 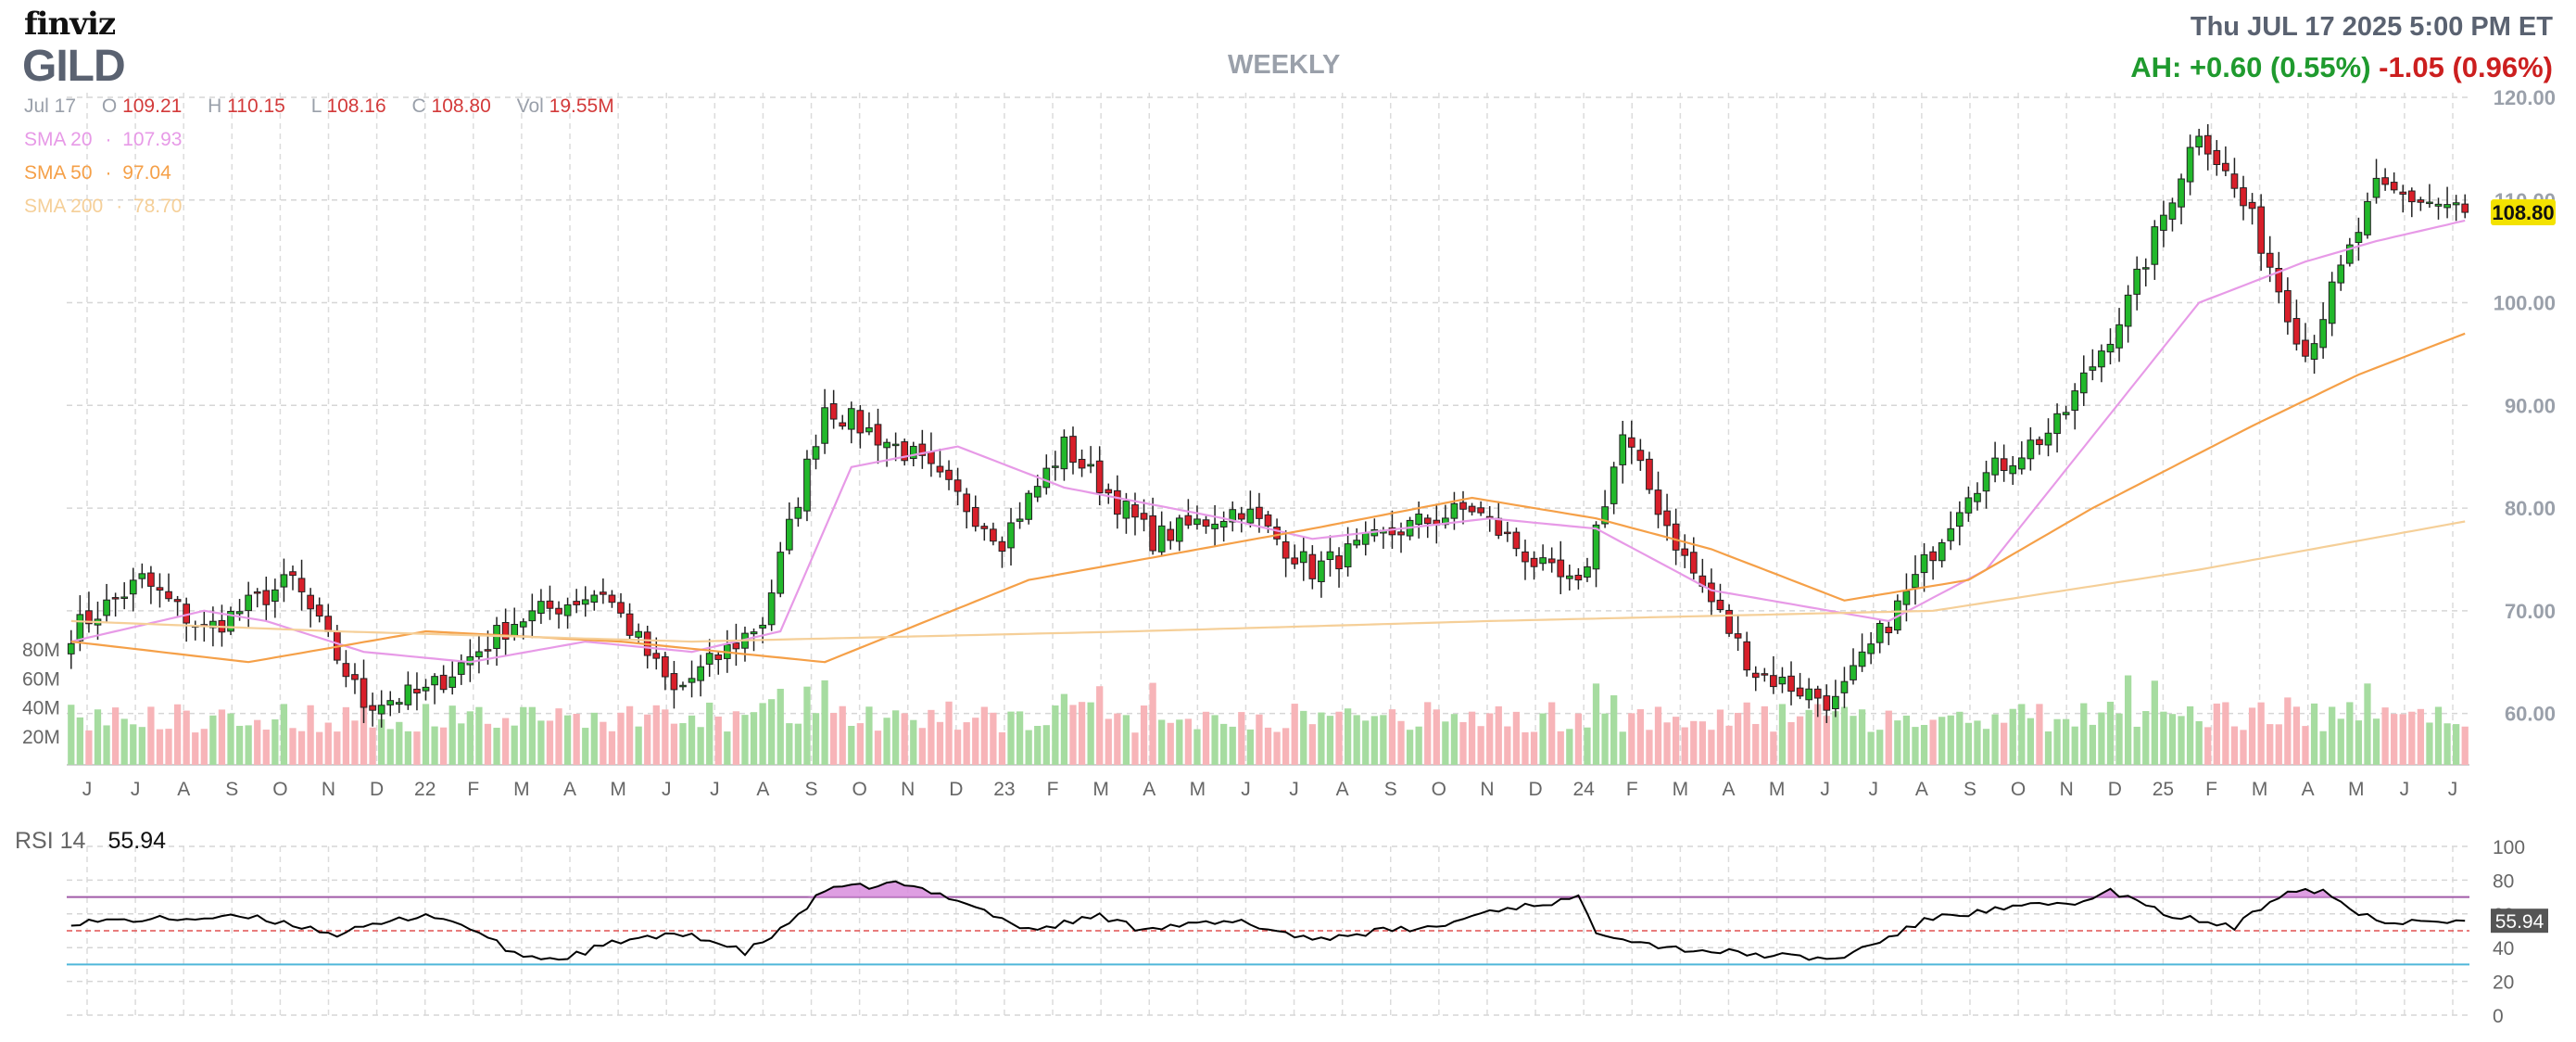 What do you see at coordinates (2356, 789) in the screenshot?
I see `x-tick-label: M` at bounding box center [2356, 789].